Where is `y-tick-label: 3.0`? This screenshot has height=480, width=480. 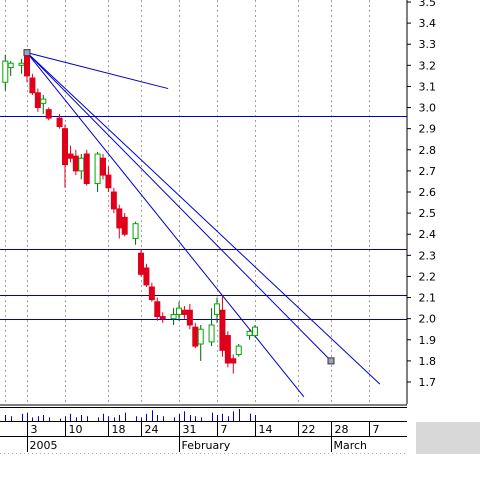 y-tick-label: 3.0 is located at coordinates (428, 108).